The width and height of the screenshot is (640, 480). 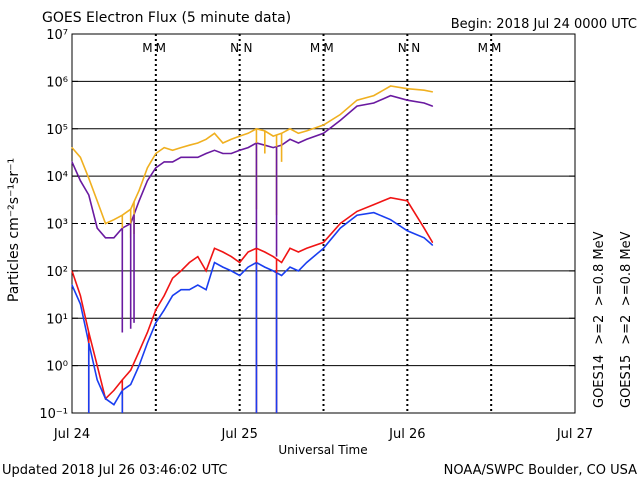 I want to click on legend: GOES14 >=2 >=0.8 MeV GOES15 >=2 >=0.8 MeV, so click(x=613, y=319).